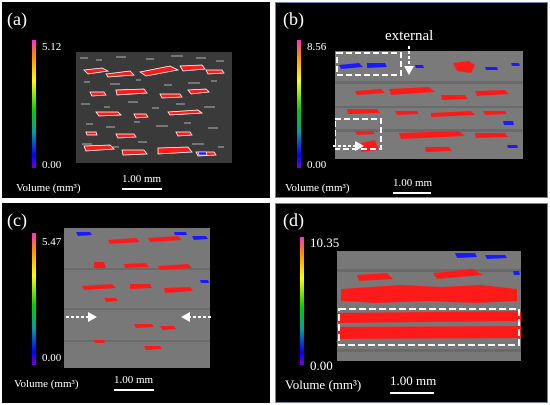  Describe the element at coordinates (429, 105) in the screenshot. I see `panel-b-ct-image` at that location.